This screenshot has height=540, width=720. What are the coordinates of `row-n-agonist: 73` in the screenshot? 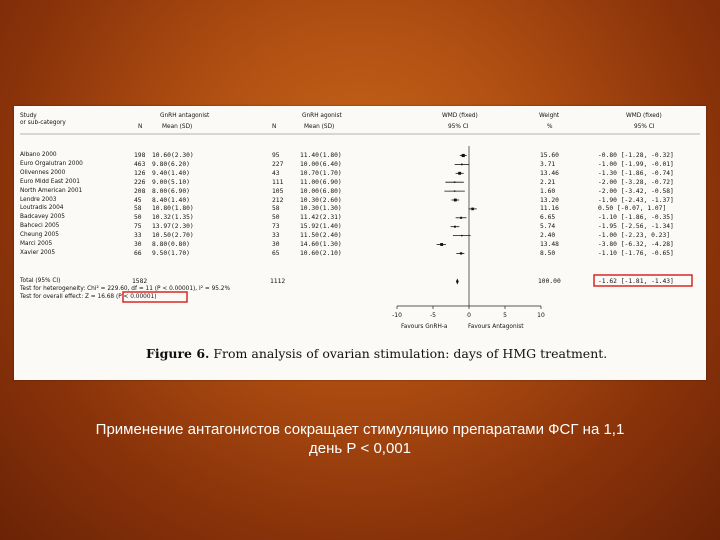 It's located at (276, 227).